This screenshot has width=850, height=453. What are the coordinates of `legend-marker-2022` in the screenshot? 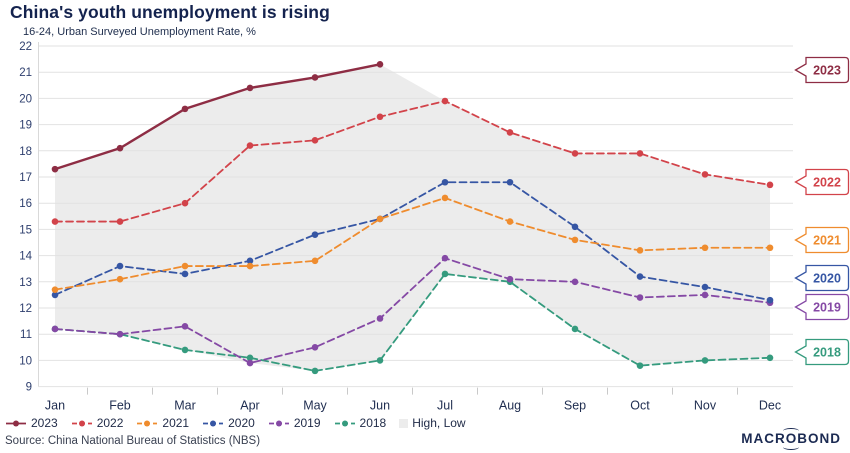 It's located at (81, 423).